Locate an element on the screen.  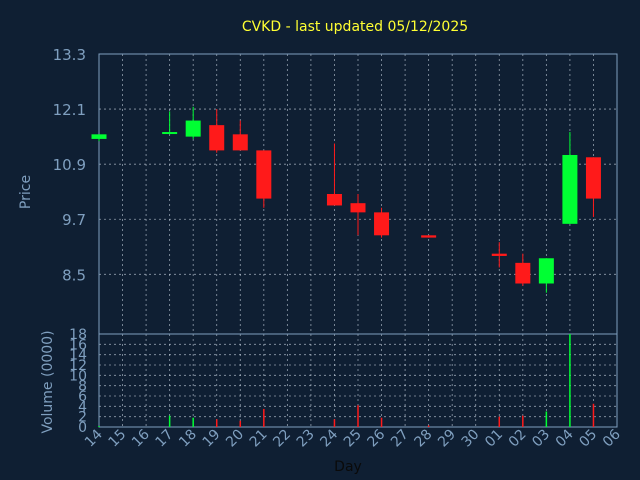
x-tick-label: 18 is located at coordinates (188, 439).